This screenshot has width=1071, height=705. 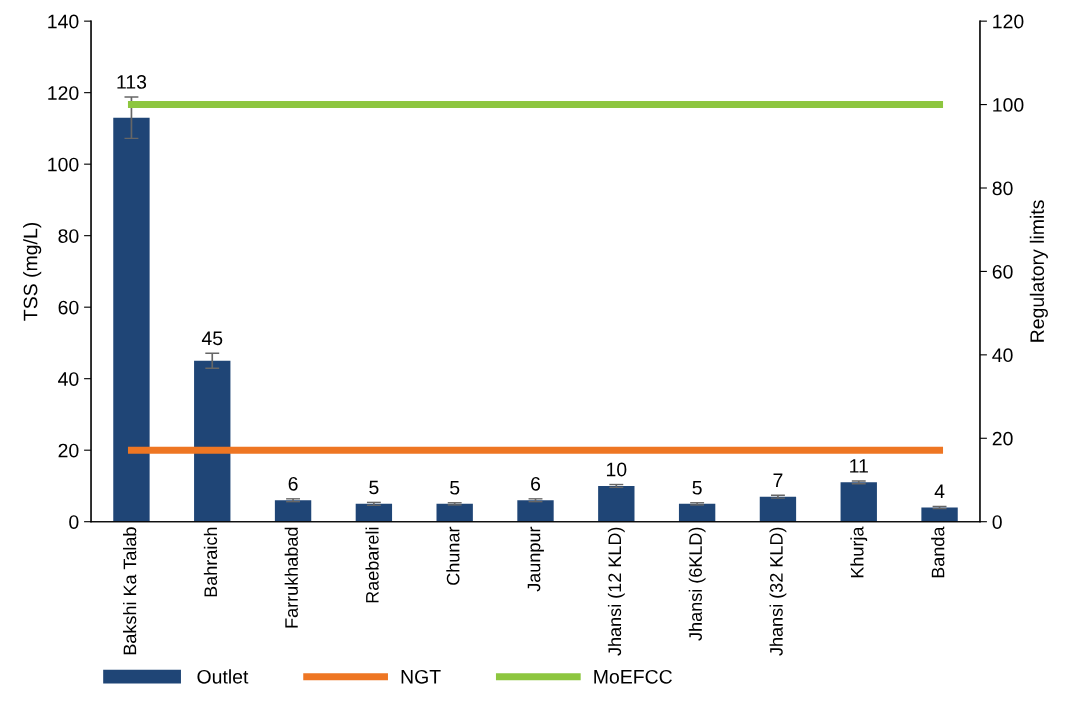 I want to click on y-tick-label: 60, so click(x=68, y=307).